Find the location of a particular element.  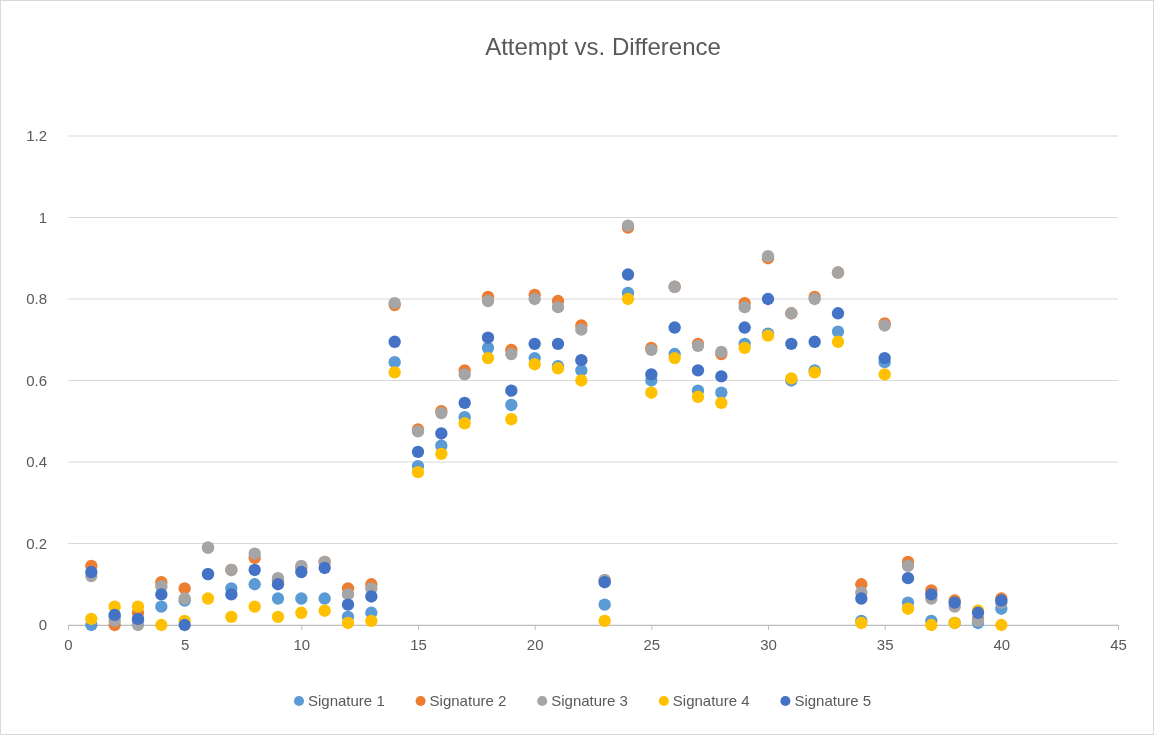

x-tick-label: 0 is located at coordinates (68, 644).